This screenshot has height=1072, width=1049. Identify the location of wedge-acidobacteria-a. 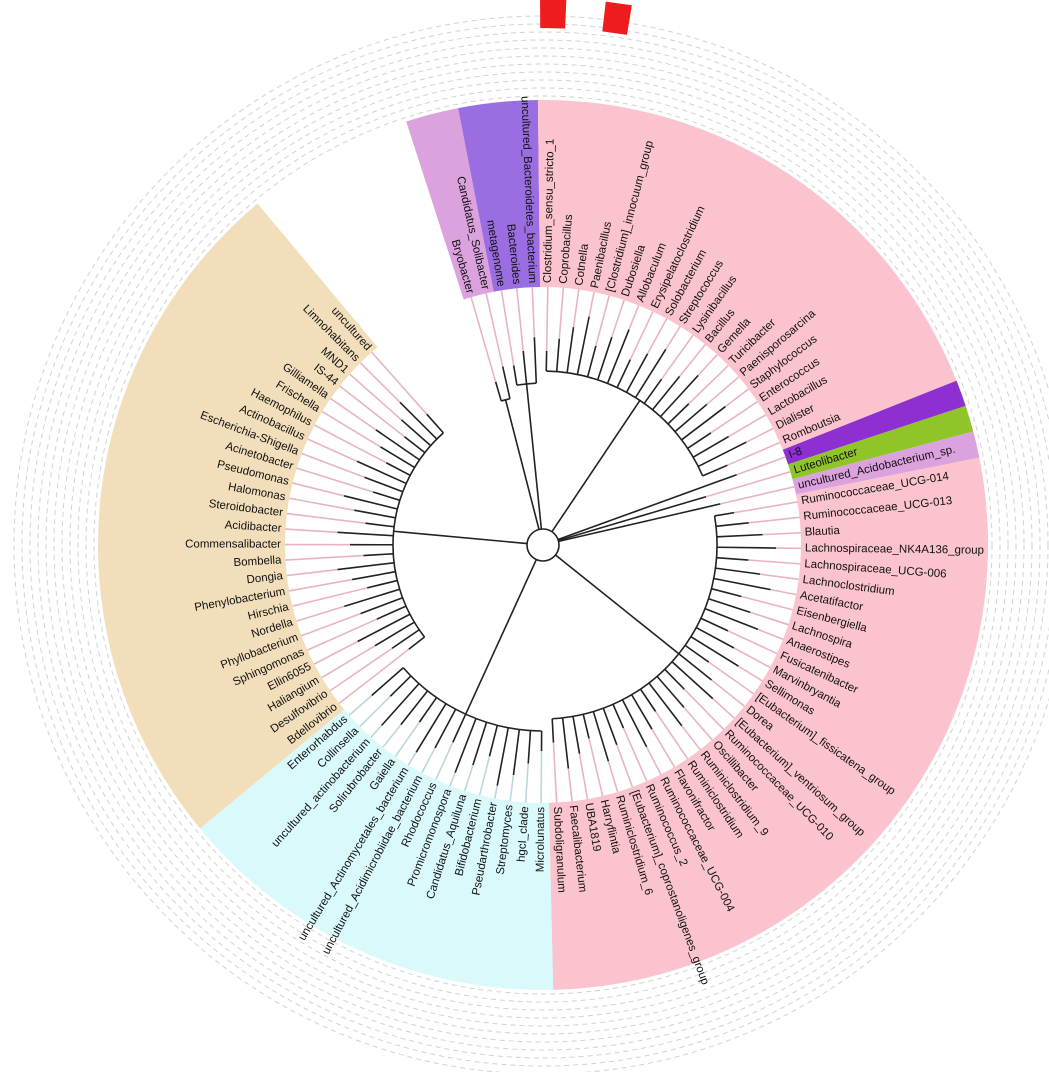
(450, 204).